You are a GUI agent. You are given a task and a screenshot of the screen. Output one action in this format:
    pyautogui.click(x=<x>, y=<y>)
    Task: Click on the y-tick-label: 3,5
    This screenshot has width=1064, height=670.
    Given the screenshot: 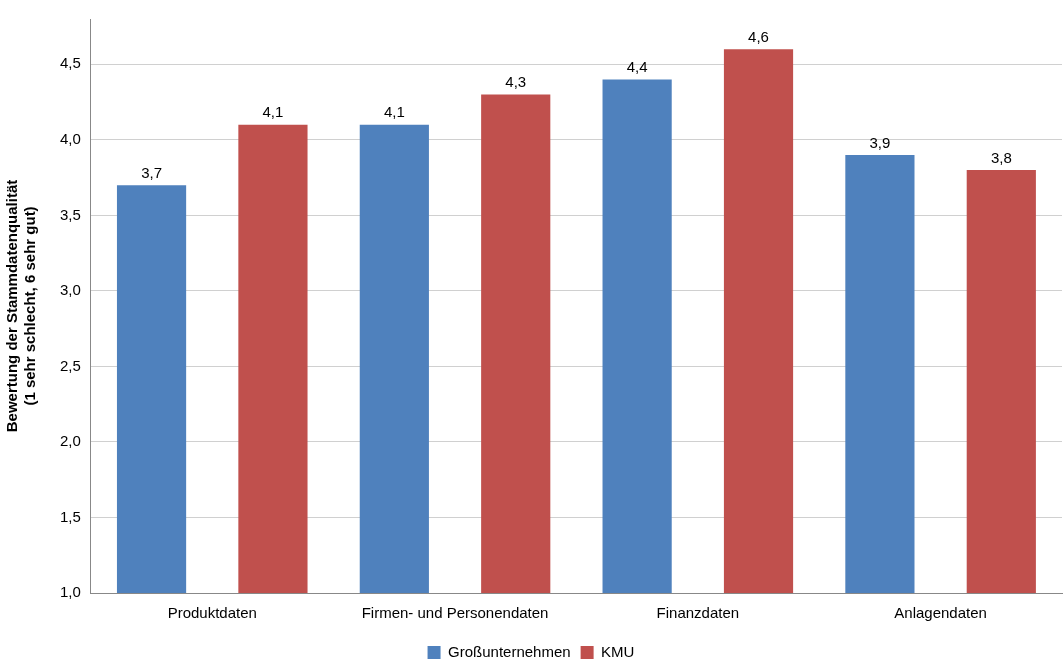 What is the action you would take?
    pyautogui.click(x=70, y=214)
    